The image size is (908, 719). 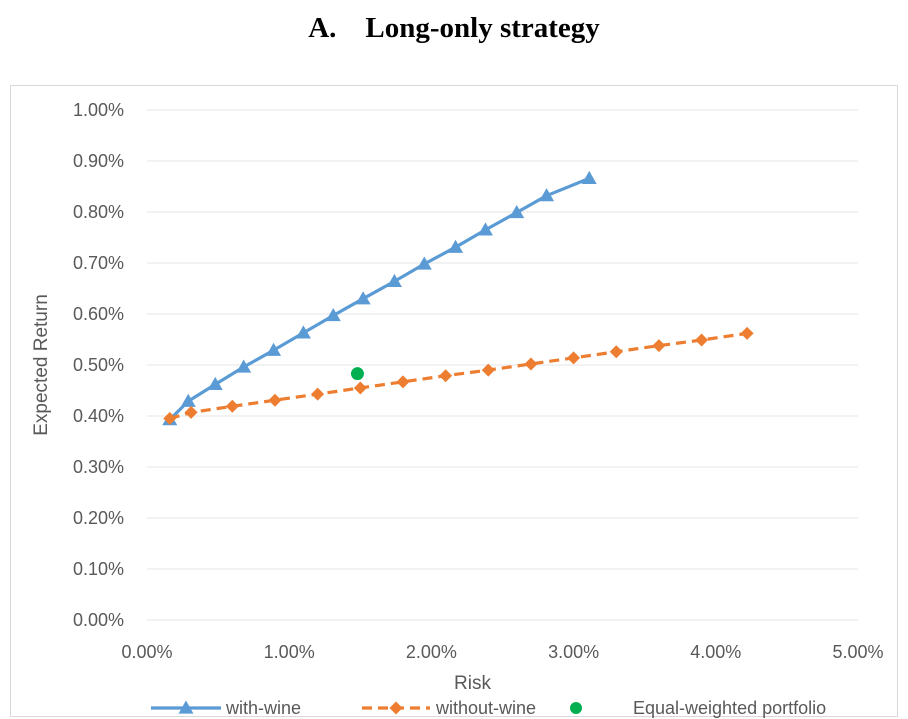 I want to click on y-tick-label: 0.20%, so click(x=98, y=518).